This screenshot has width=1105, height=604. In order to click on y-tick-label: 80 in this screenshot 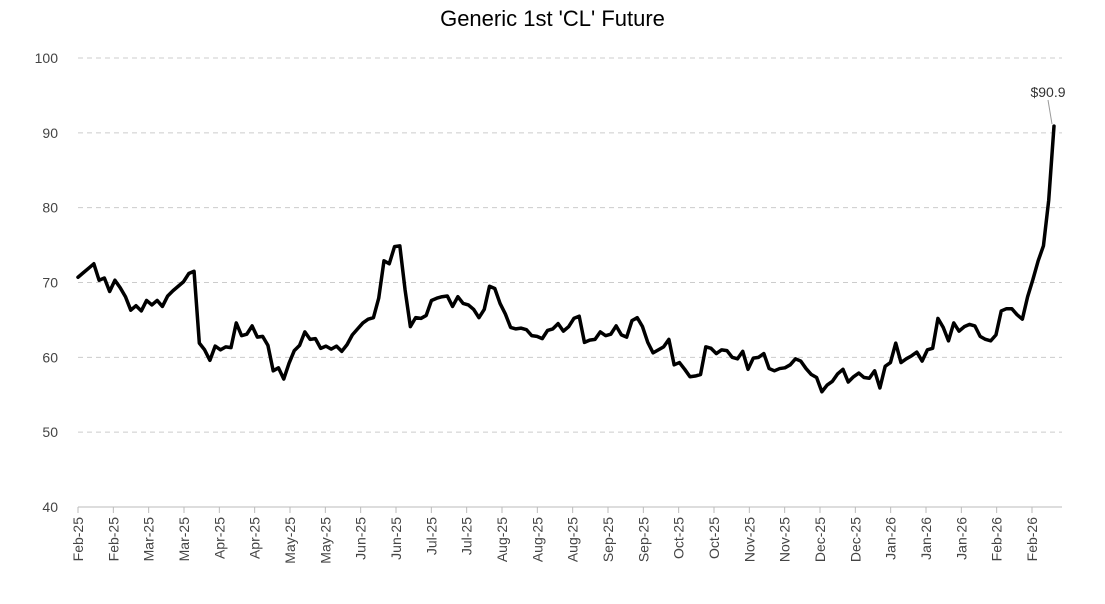, I will do `click(50, 208)`.